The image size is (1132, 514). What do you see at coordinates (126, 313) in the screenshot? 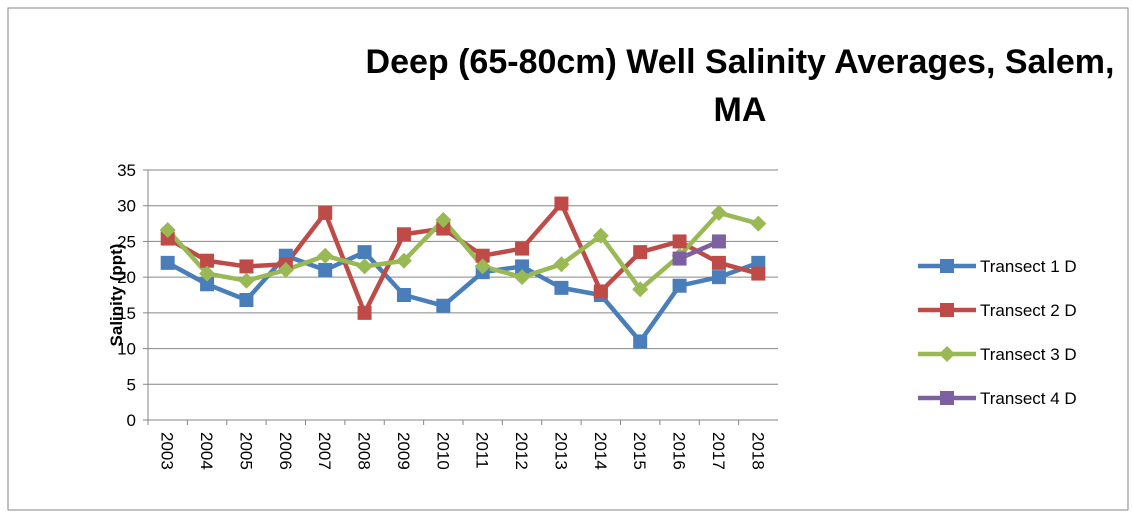
I see `y-tick-label: 15` at bounding box center [126, 313].